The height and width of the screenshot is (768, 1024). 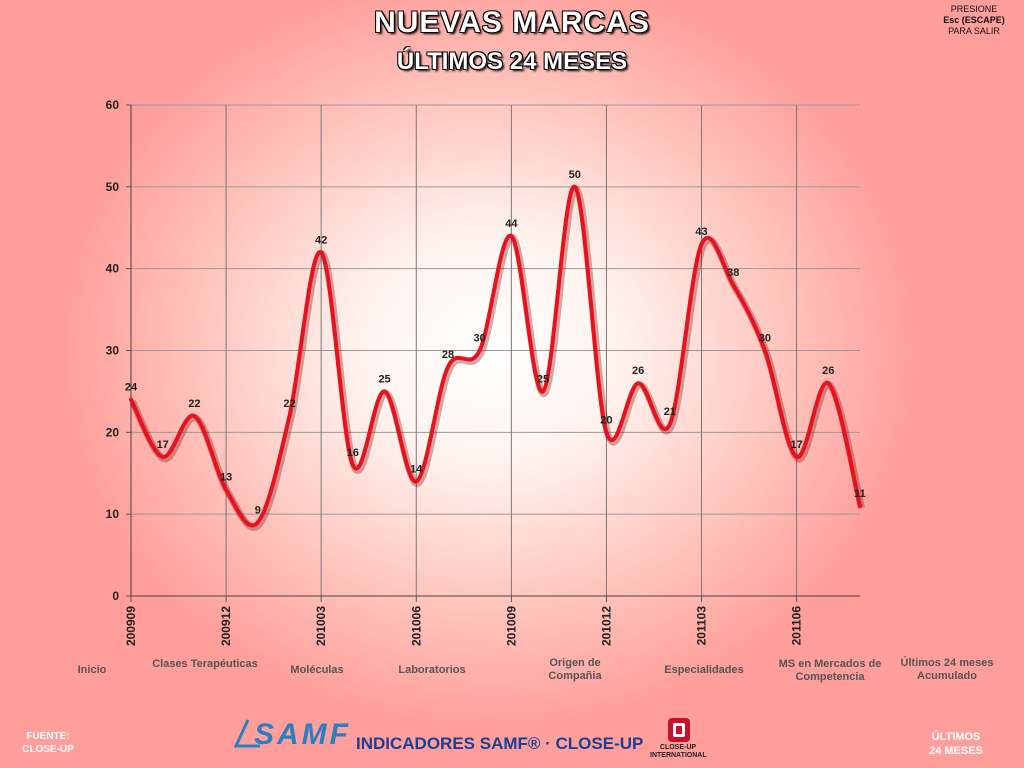 I want to click on nav-clases-terapeuticas: Clases Terapéuticas, so click(x=205, y=664).